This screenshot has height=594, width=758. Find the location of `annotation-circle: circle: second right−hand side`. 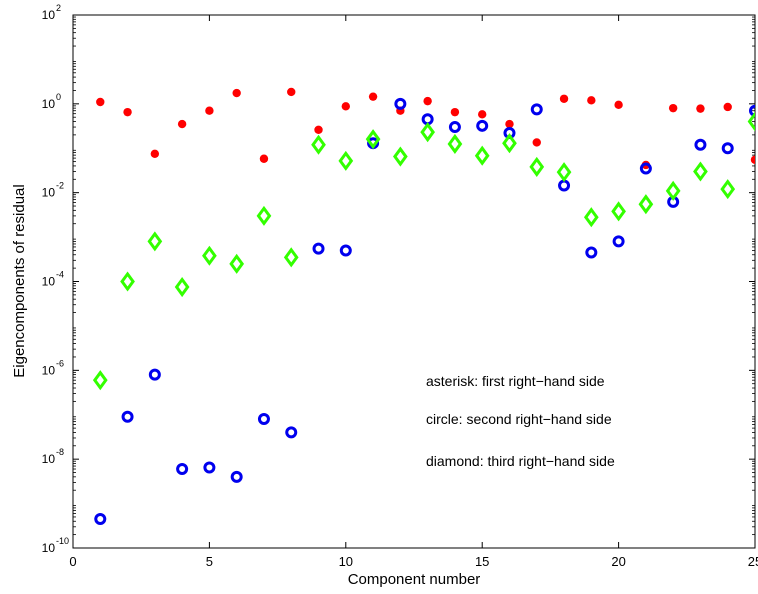

annotation-circle: circle: second right−hand side is located at coordinates (519, 419).